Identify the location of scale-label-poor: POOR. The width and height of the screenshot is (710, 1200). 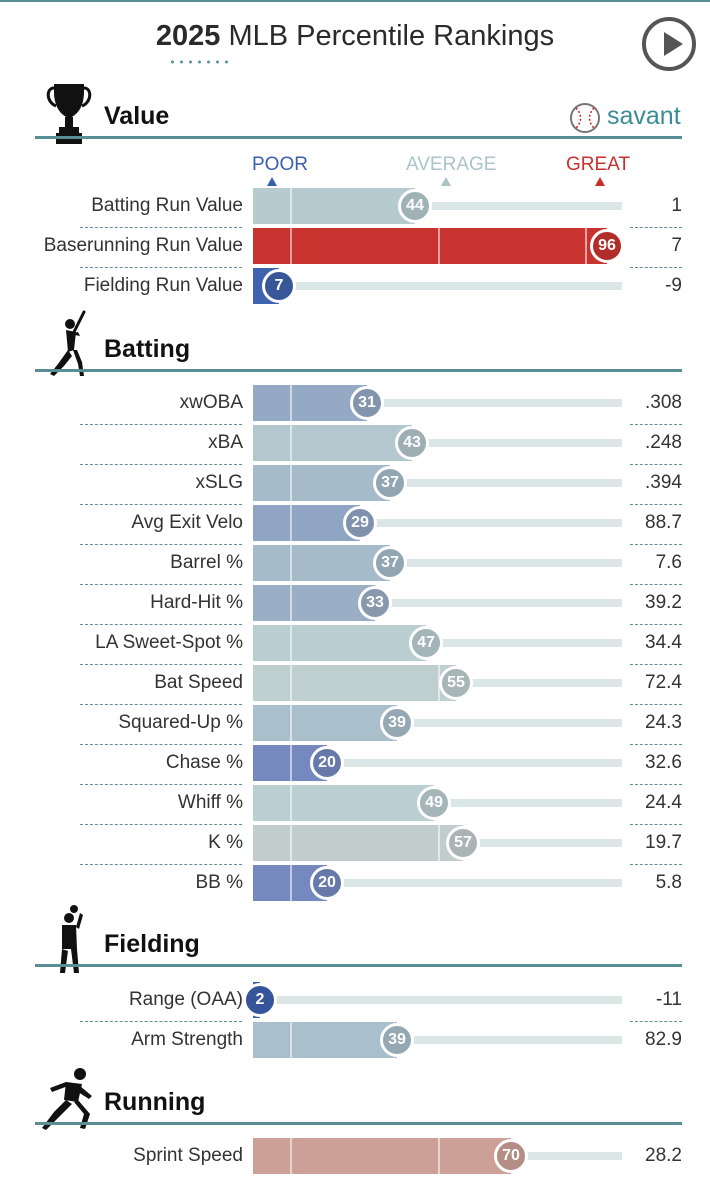
(280, 164).